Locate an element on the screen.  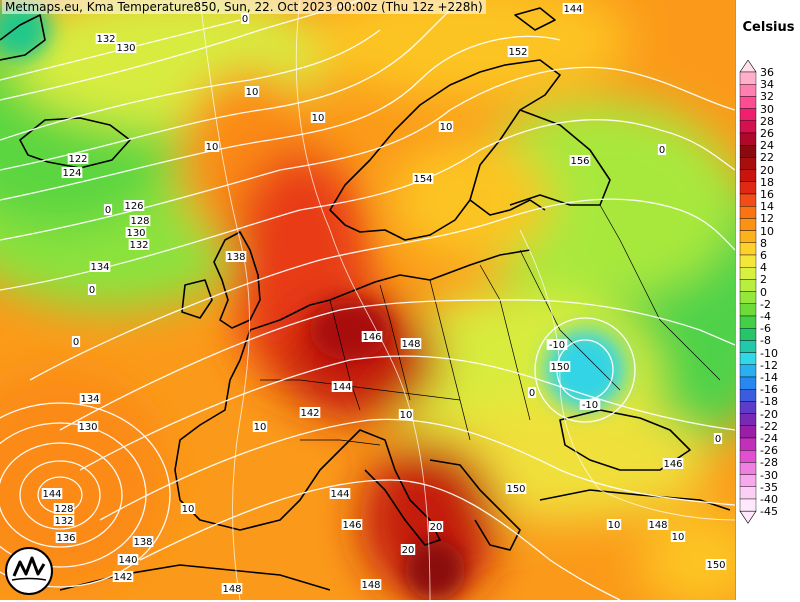
legend-label: -6 is located at coordinates (765, 329).